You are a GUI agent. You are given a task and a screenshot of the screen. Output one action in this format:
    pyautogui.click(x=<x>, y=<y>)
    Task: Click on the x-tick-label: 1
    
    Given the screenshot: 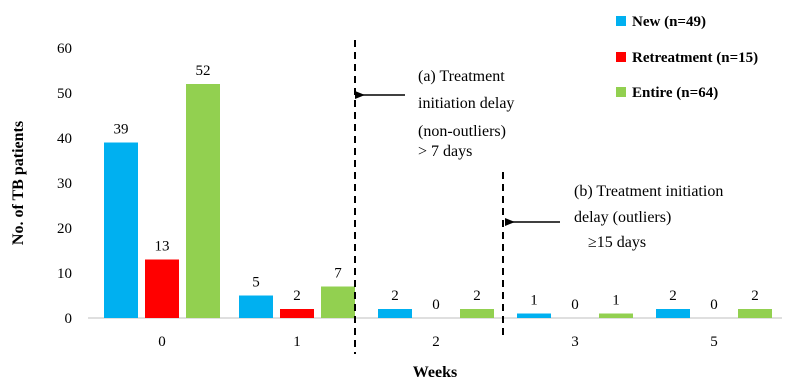 What is the action you would take?
    pyautogui.click(x=297, y=342)
    